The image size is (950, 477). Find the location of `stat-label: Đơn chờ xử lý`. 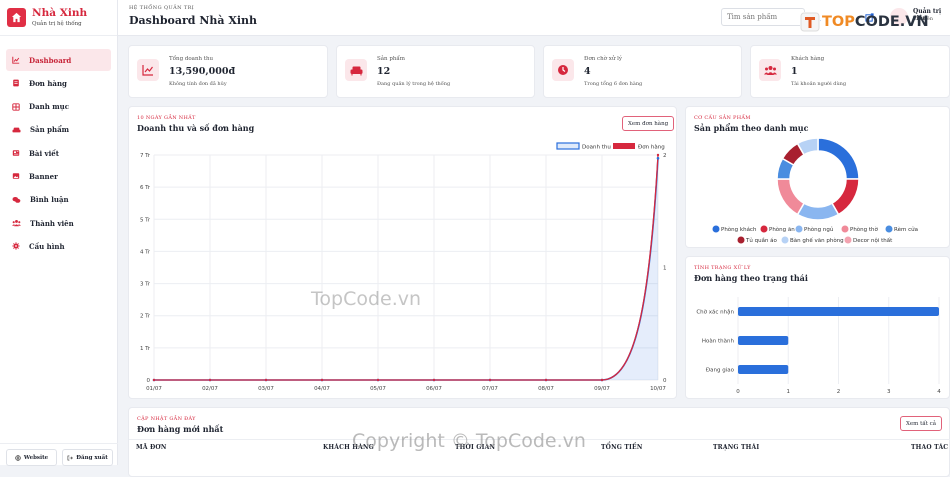

stat-label: Đơn chờ xử lý is located at coordinates (603, 59).